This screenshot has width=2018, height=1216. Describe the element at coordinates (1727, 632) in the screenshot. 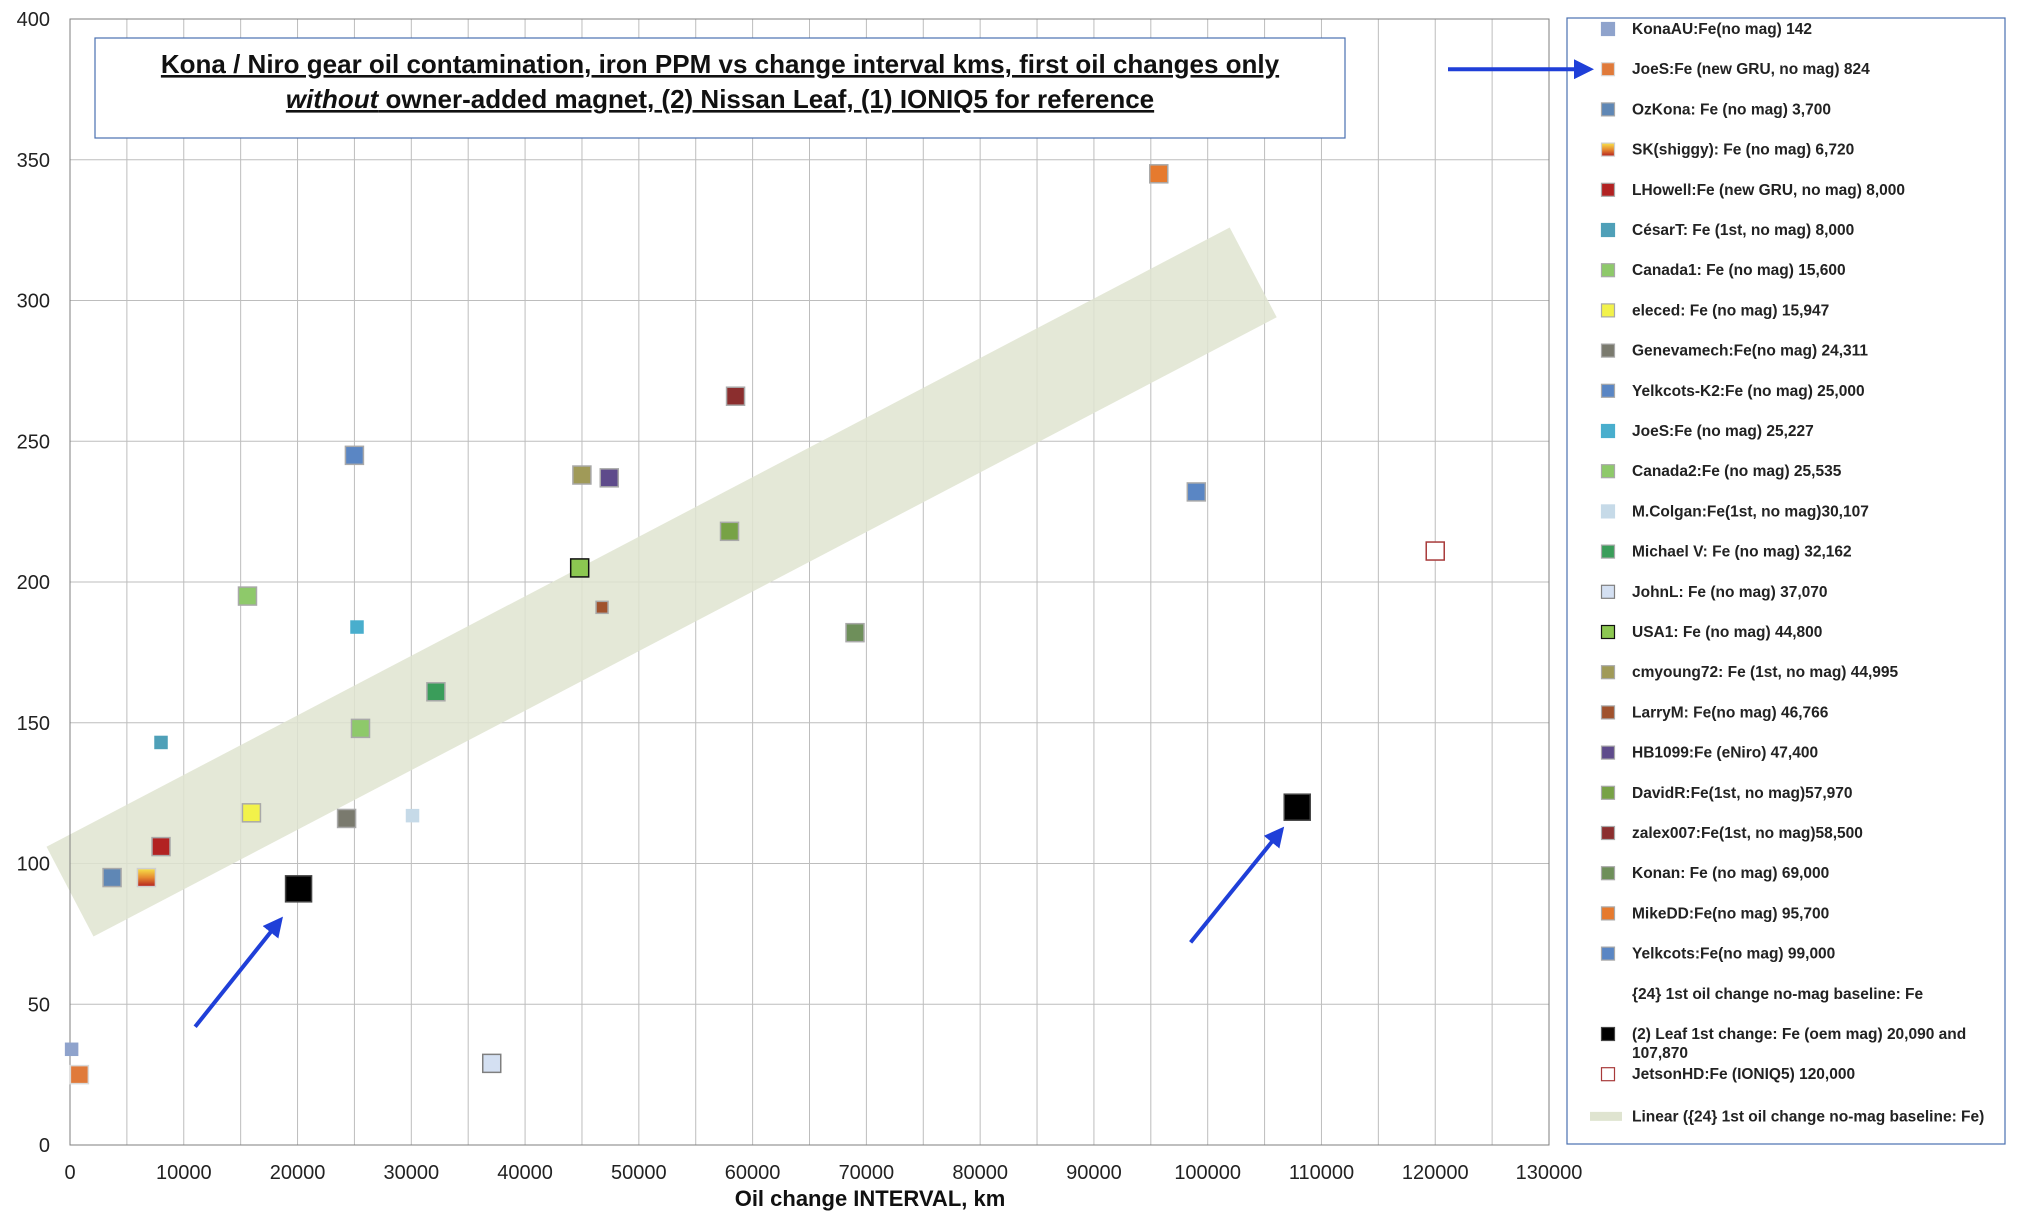

I see `legend-label: USA1: Fe (no mag) 44,800` at that location.